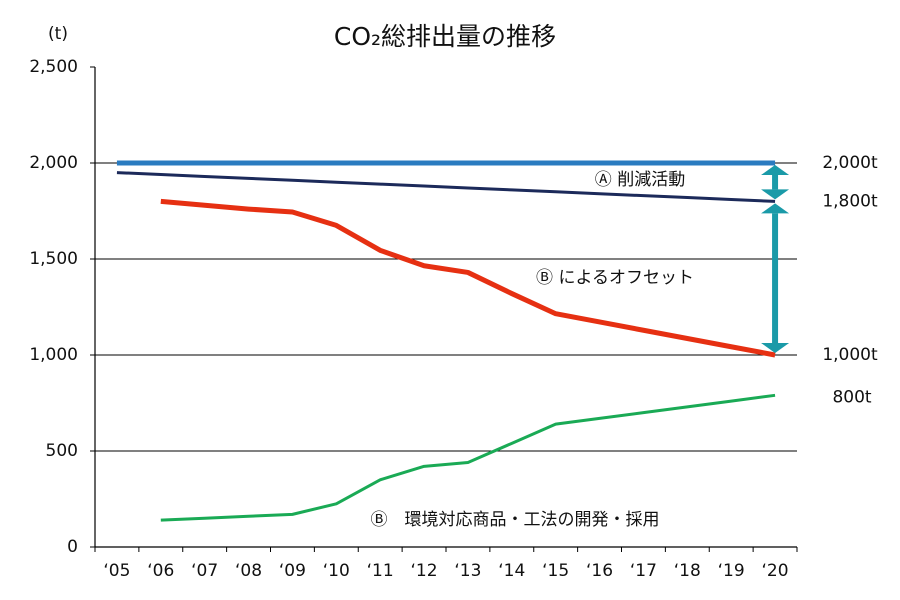 The image size is (900, 600). What do you see at coordinates (53, 67) in the screenshot?
I see `y-tick-label: 2,500` at bounding box center [53, 67].